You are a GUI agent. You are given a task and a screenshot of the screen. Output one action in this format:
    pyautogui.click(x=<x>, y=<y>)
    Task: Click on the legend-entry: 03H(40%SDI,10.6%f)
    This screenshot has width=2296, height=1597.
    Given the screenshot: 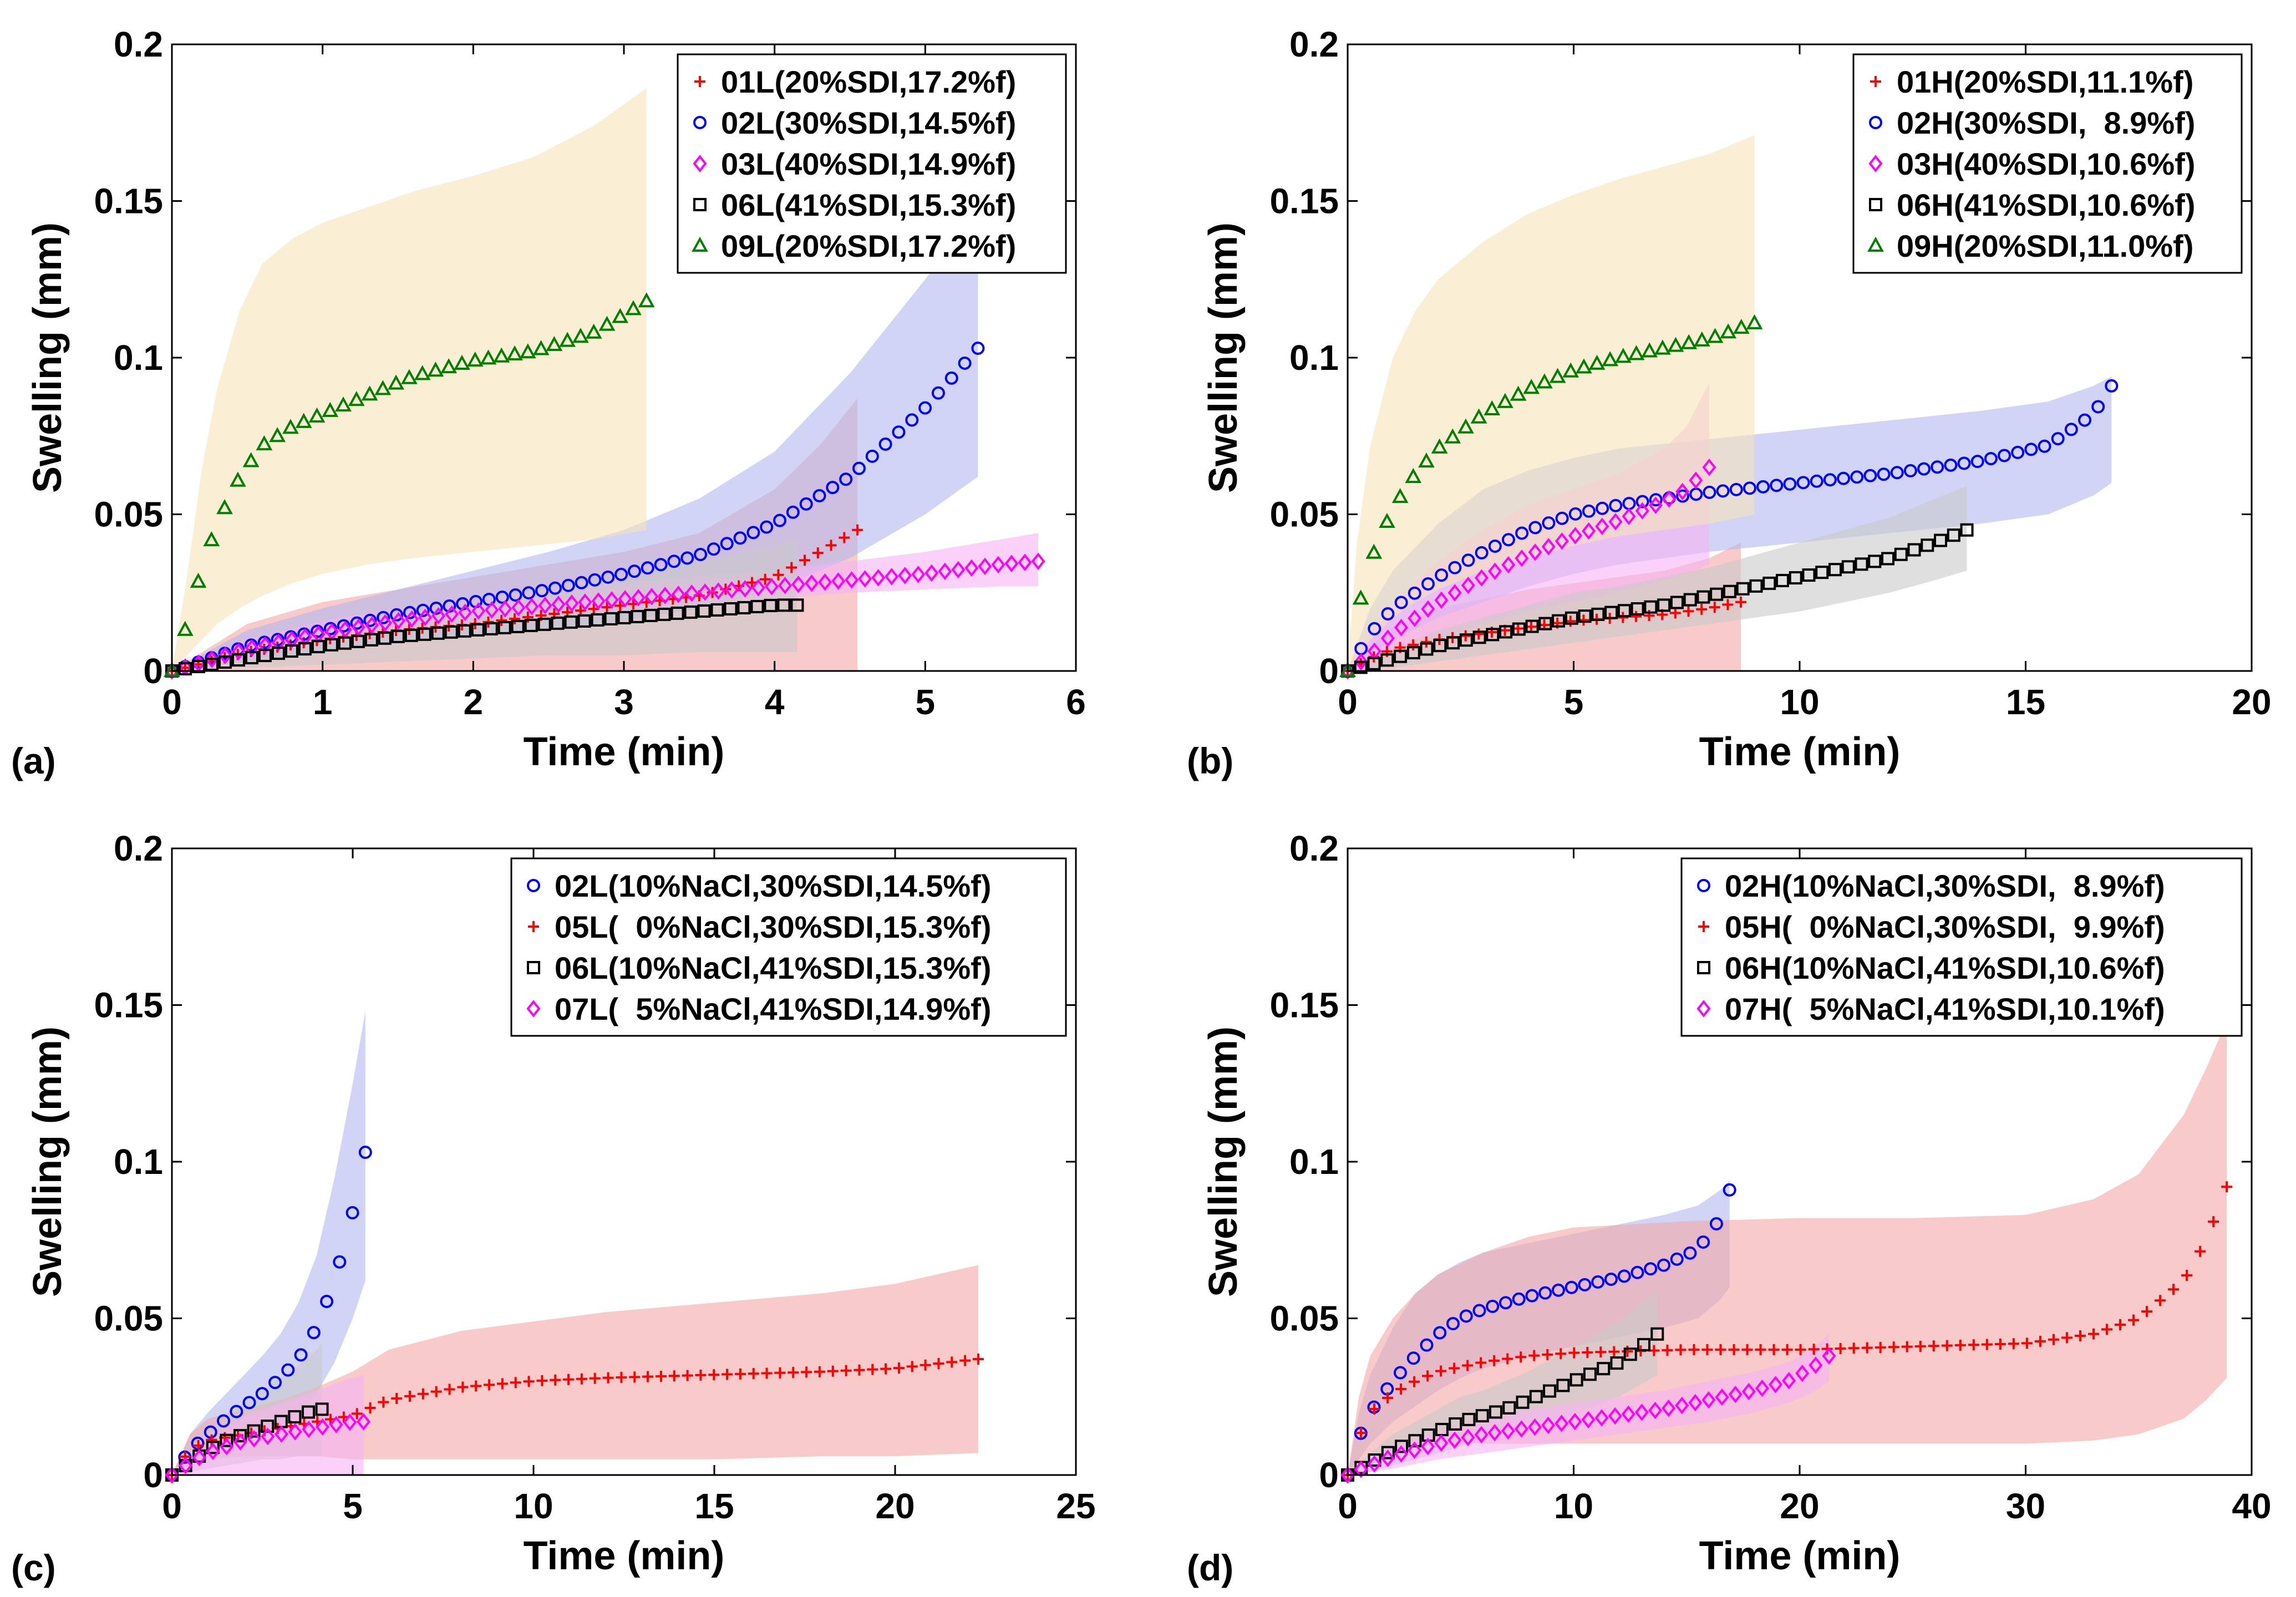 What is the action you would take?
    pyautogui.click(x=2046, y=163)
    